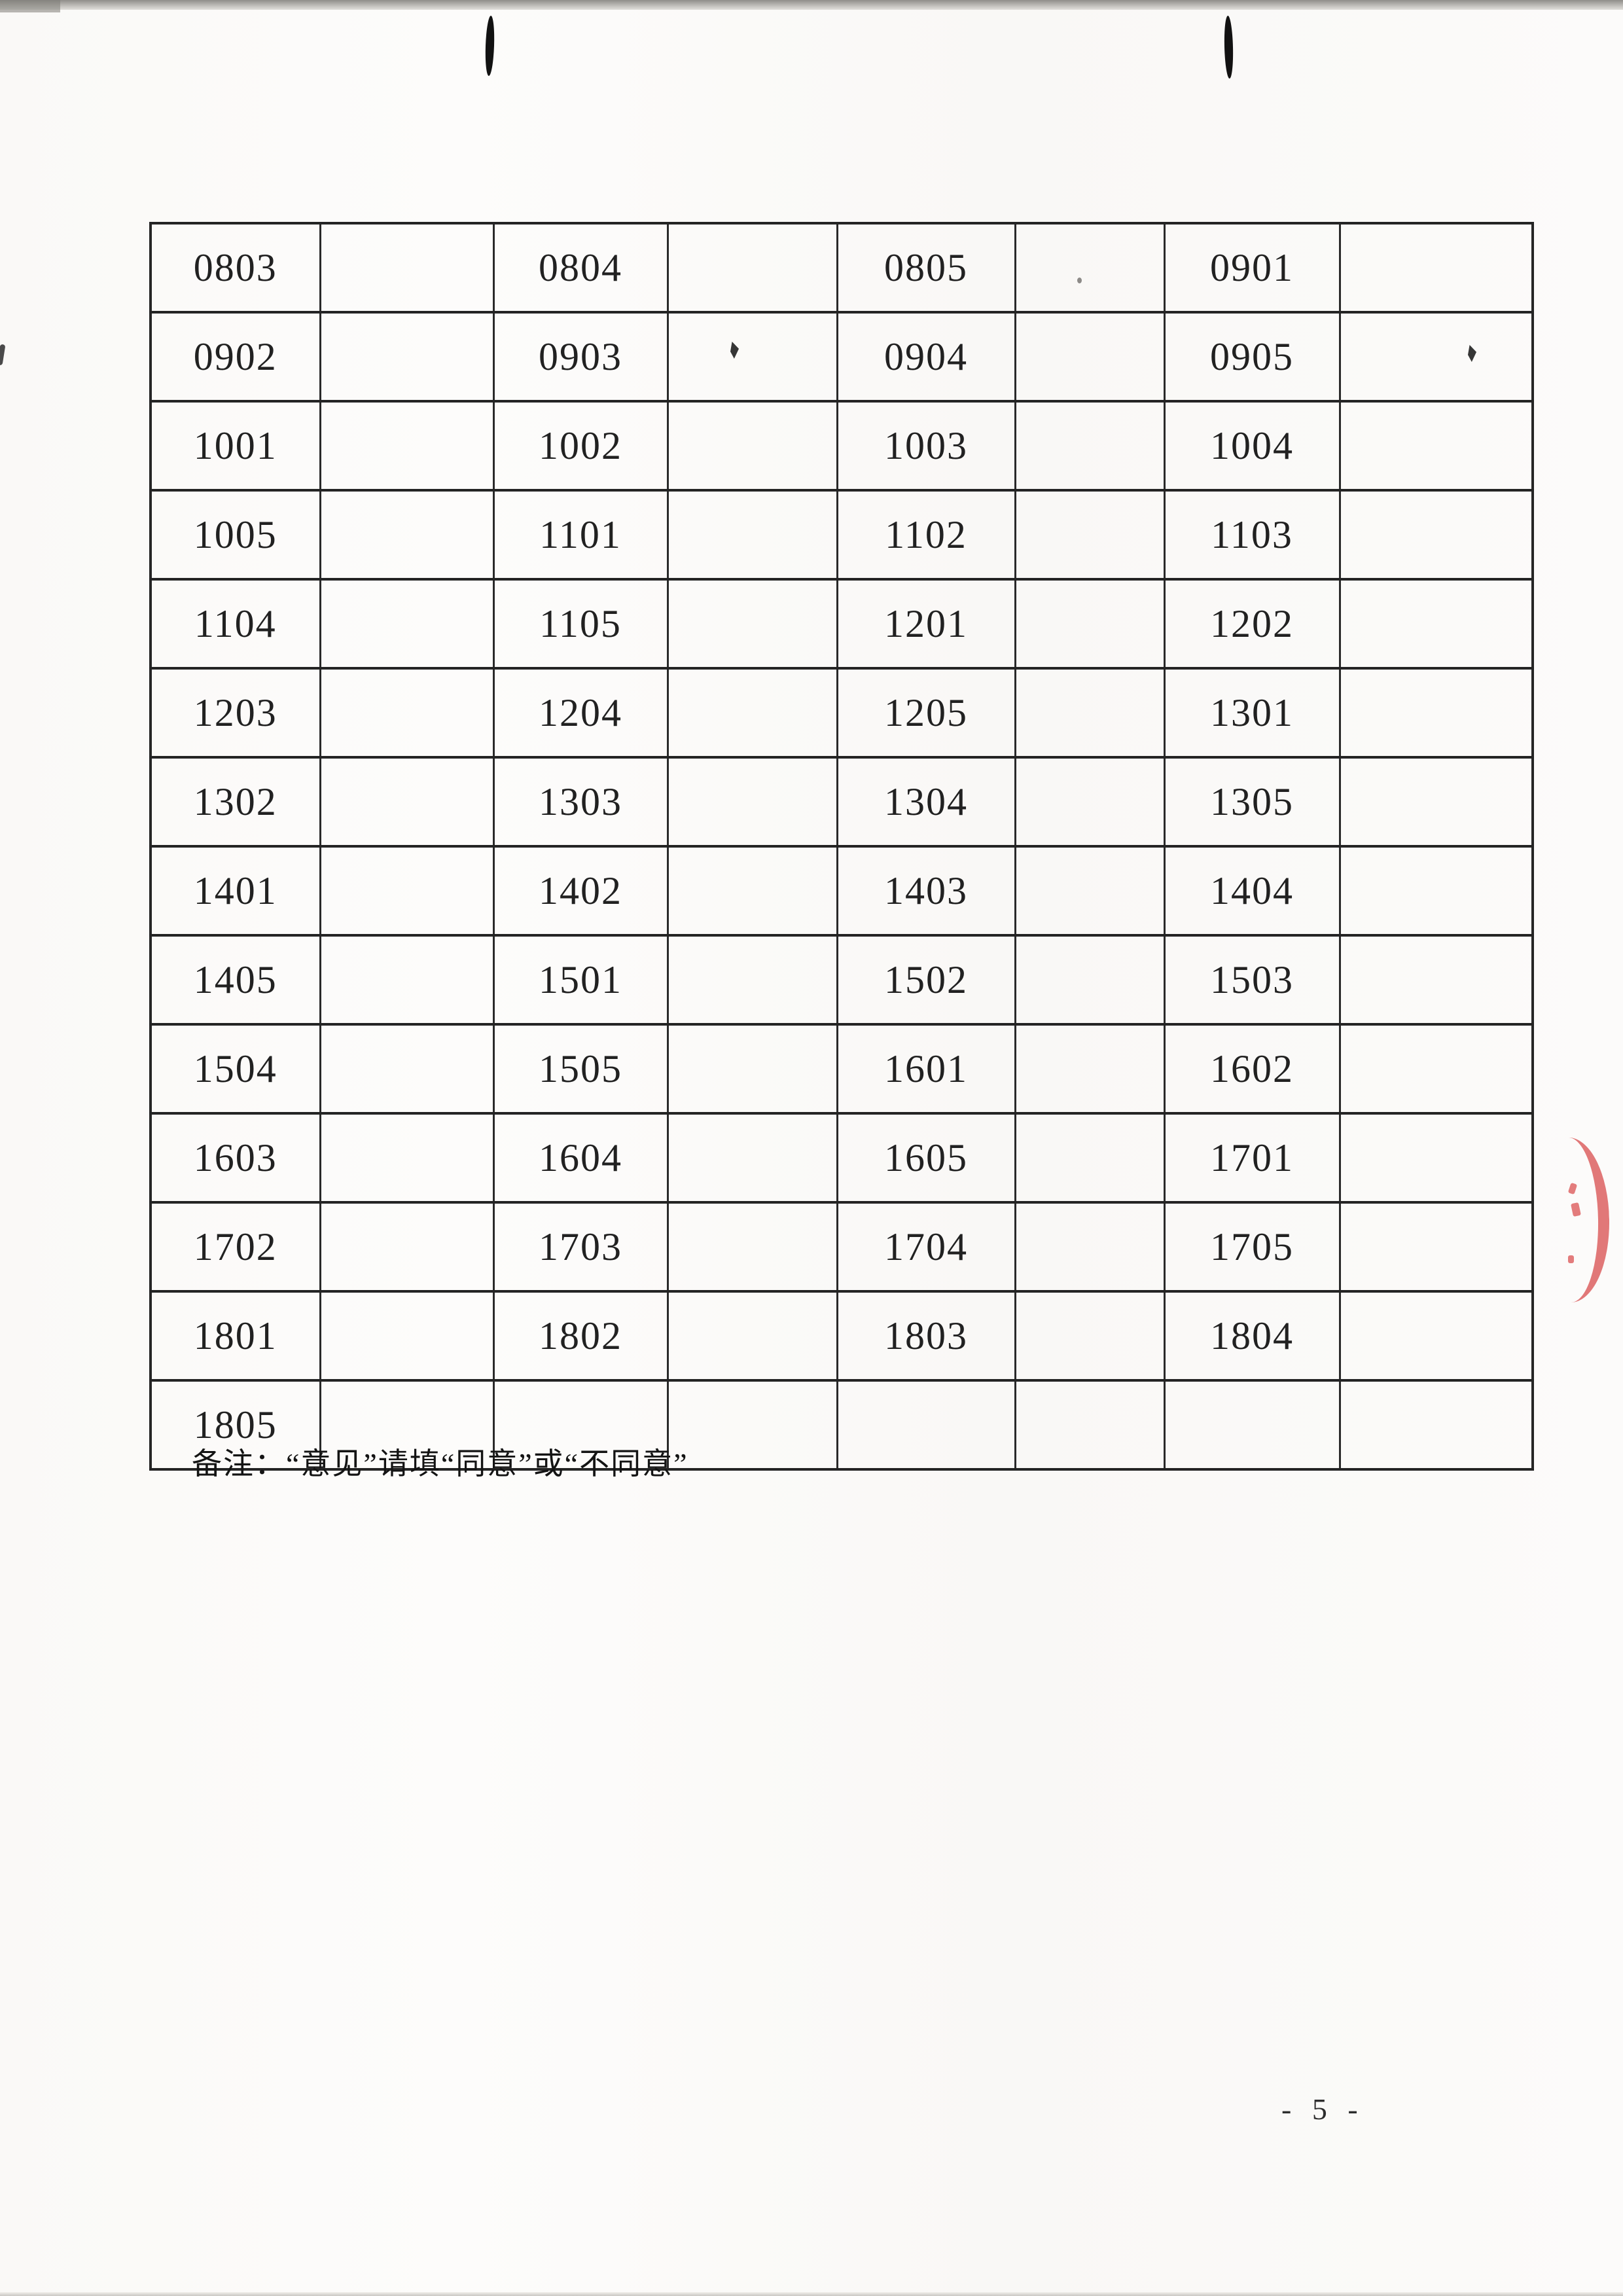  Describe the element at coordinates (235, 891) in the screenshot. I see `unit-number-cell: 1401` at that location.